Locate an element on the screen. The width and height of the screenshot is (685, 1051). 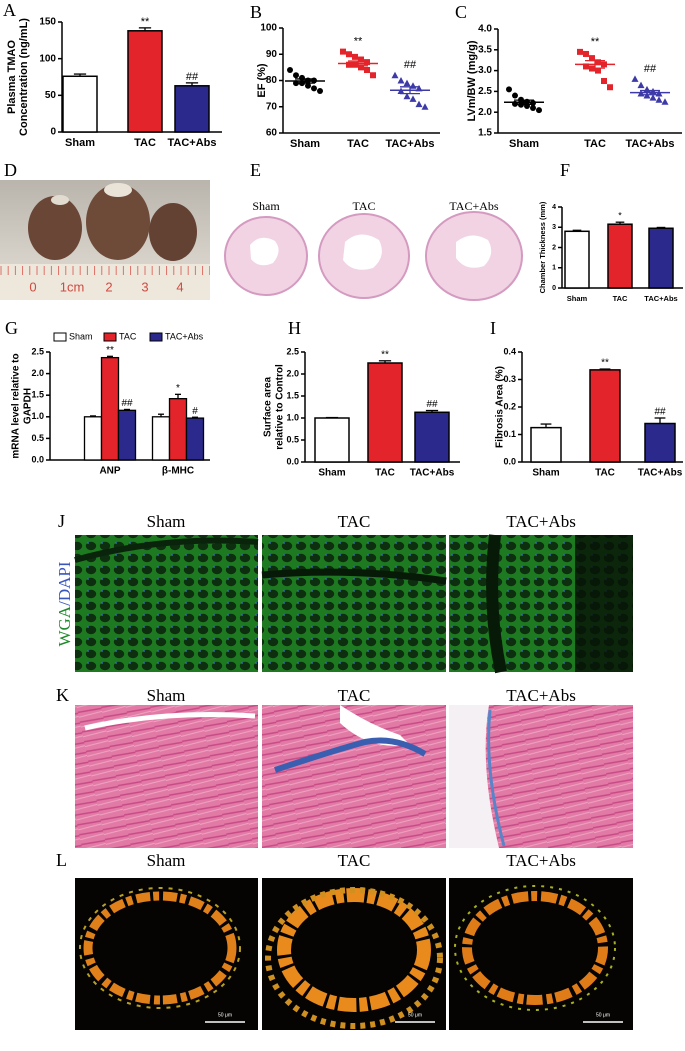
y-tick-label: 0.2 is located at coordinates (509, 406).